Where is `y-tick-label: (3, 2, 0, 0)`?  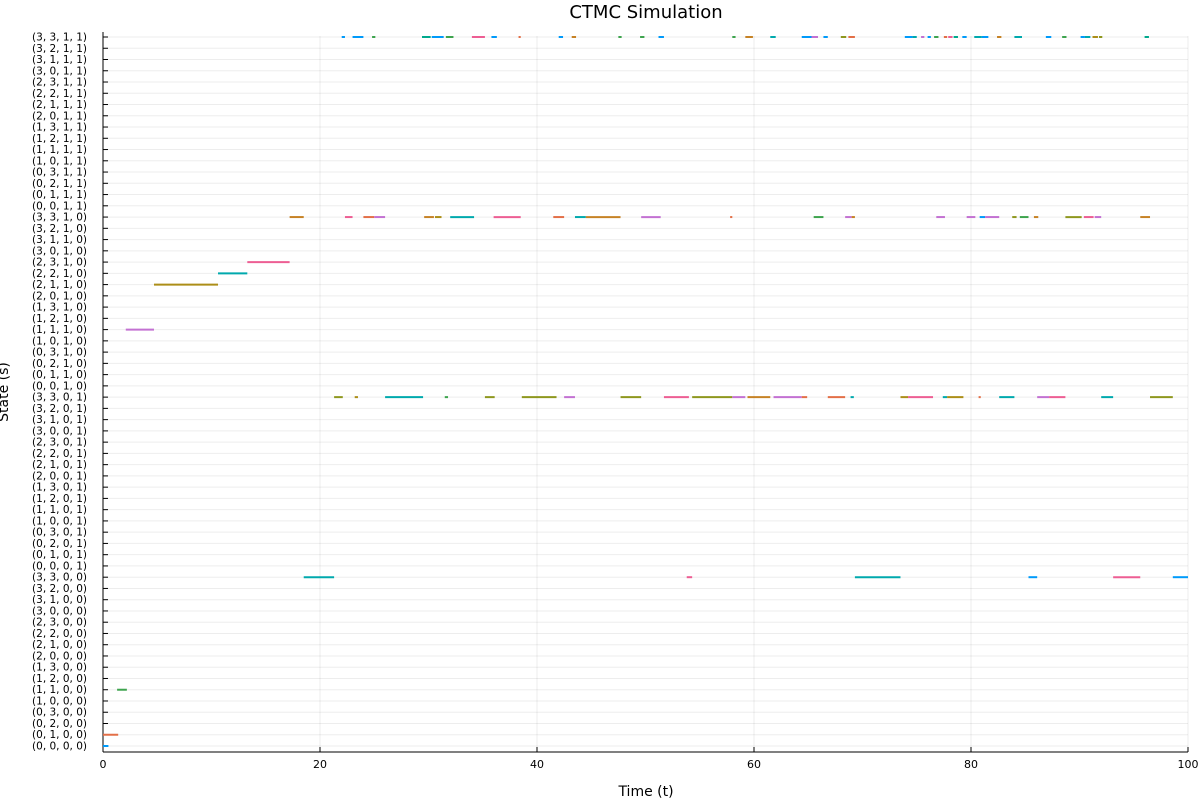 y-tick-label: (3, 2, 0, 0) is located at coordinates (59, 589).